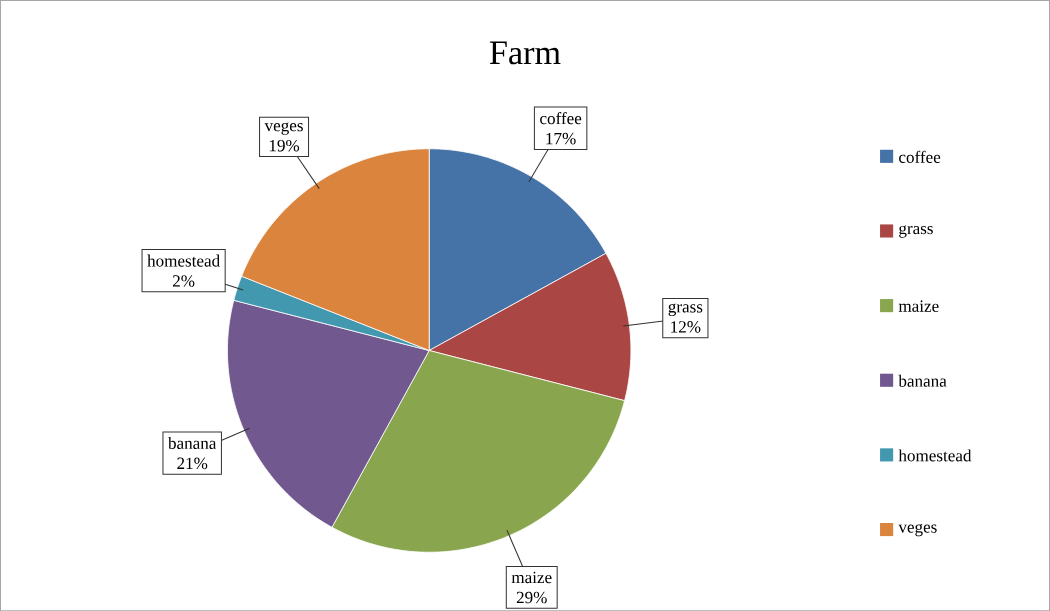 Image resolution: width=1050 pixels, height=611 pixels. Describe the element at coordinates (920, 156) in the screenshot. I see `legend-label: coffee` at that location.